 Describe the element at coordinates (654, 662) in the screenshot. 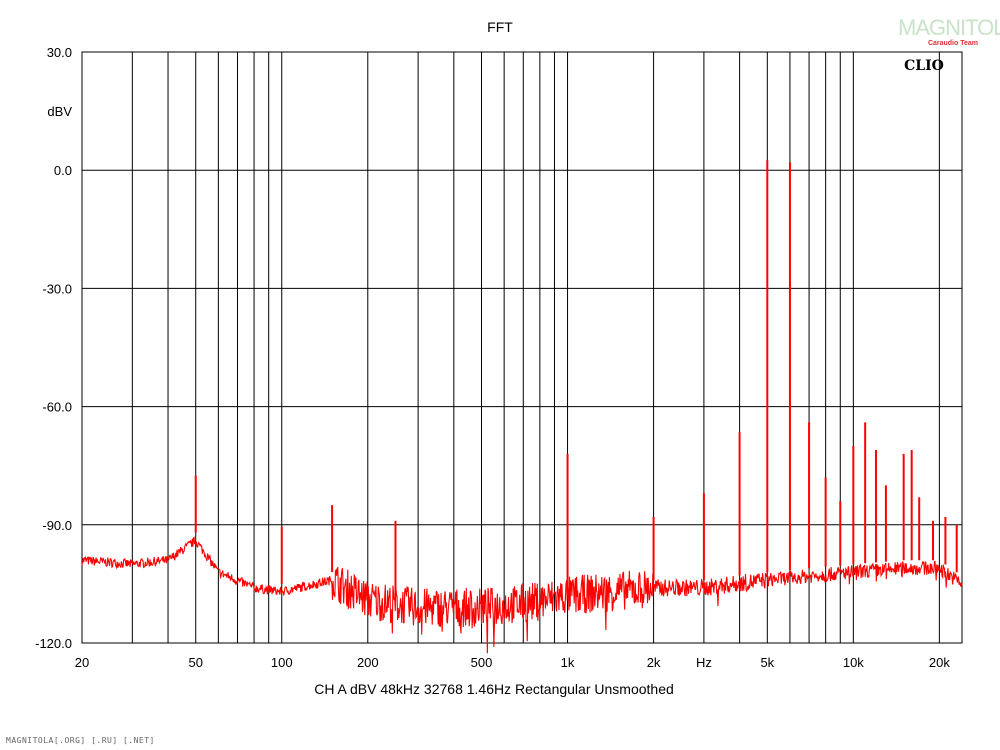

I see `x-tick-label: 2k` at that location.